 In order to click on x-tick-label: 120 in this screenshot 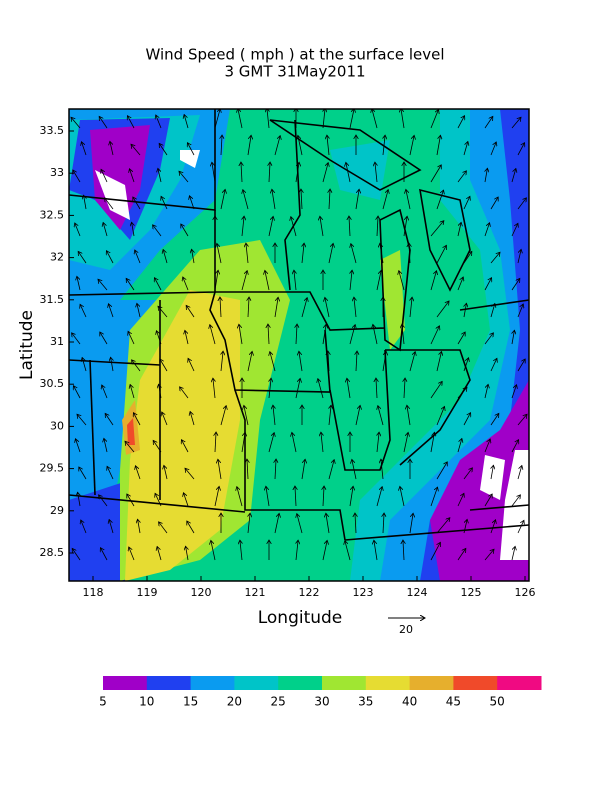, I will do `click(201, 592)`.